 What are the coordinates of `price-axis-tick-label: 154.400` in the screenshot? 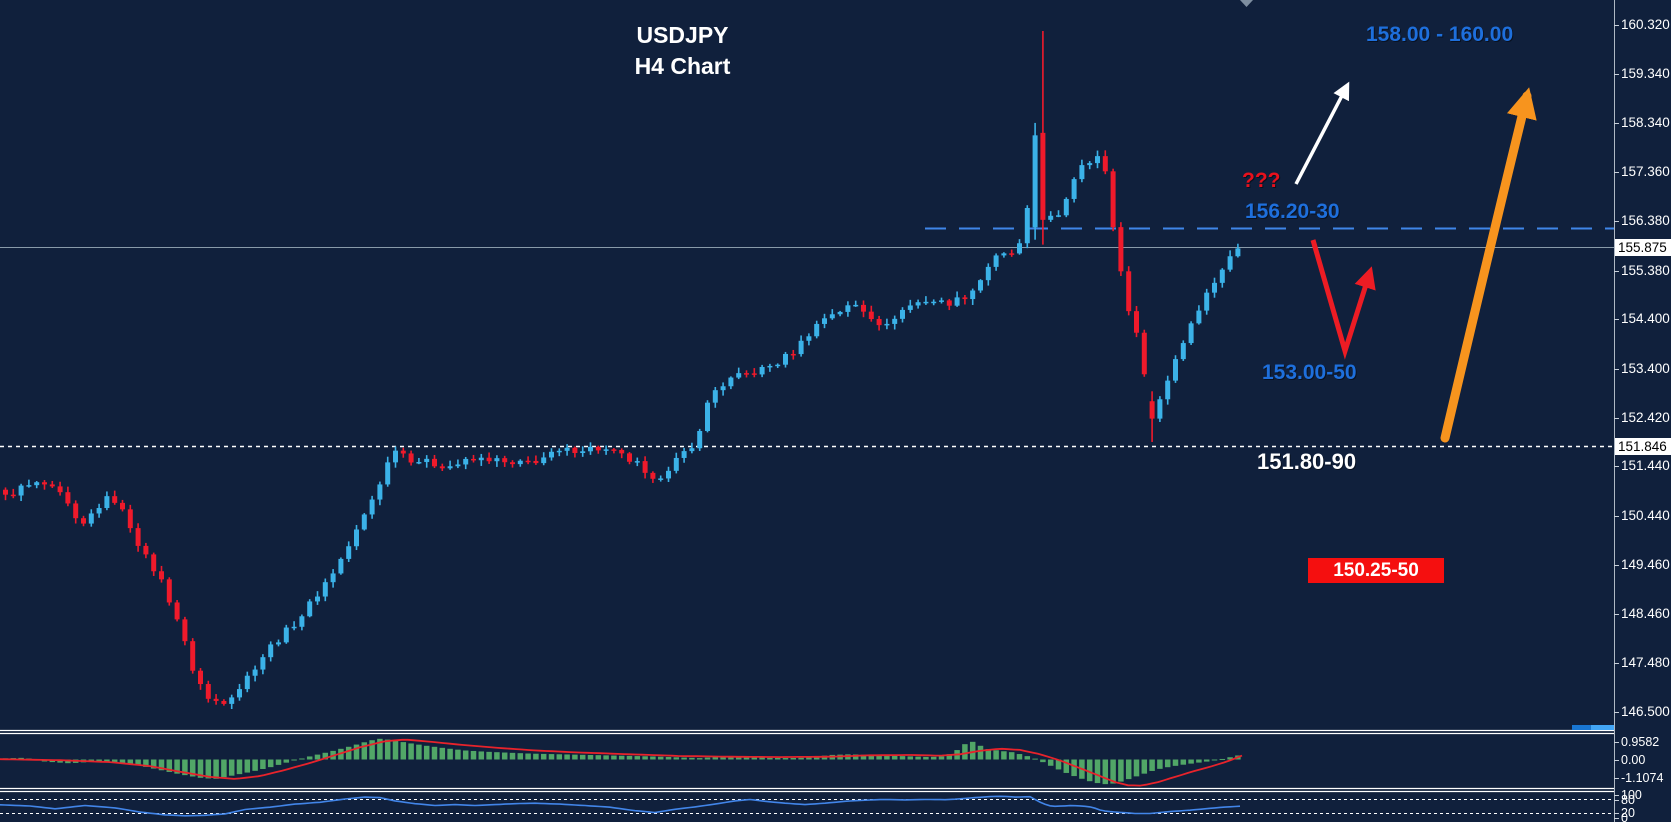 It's located at (1642, 319).